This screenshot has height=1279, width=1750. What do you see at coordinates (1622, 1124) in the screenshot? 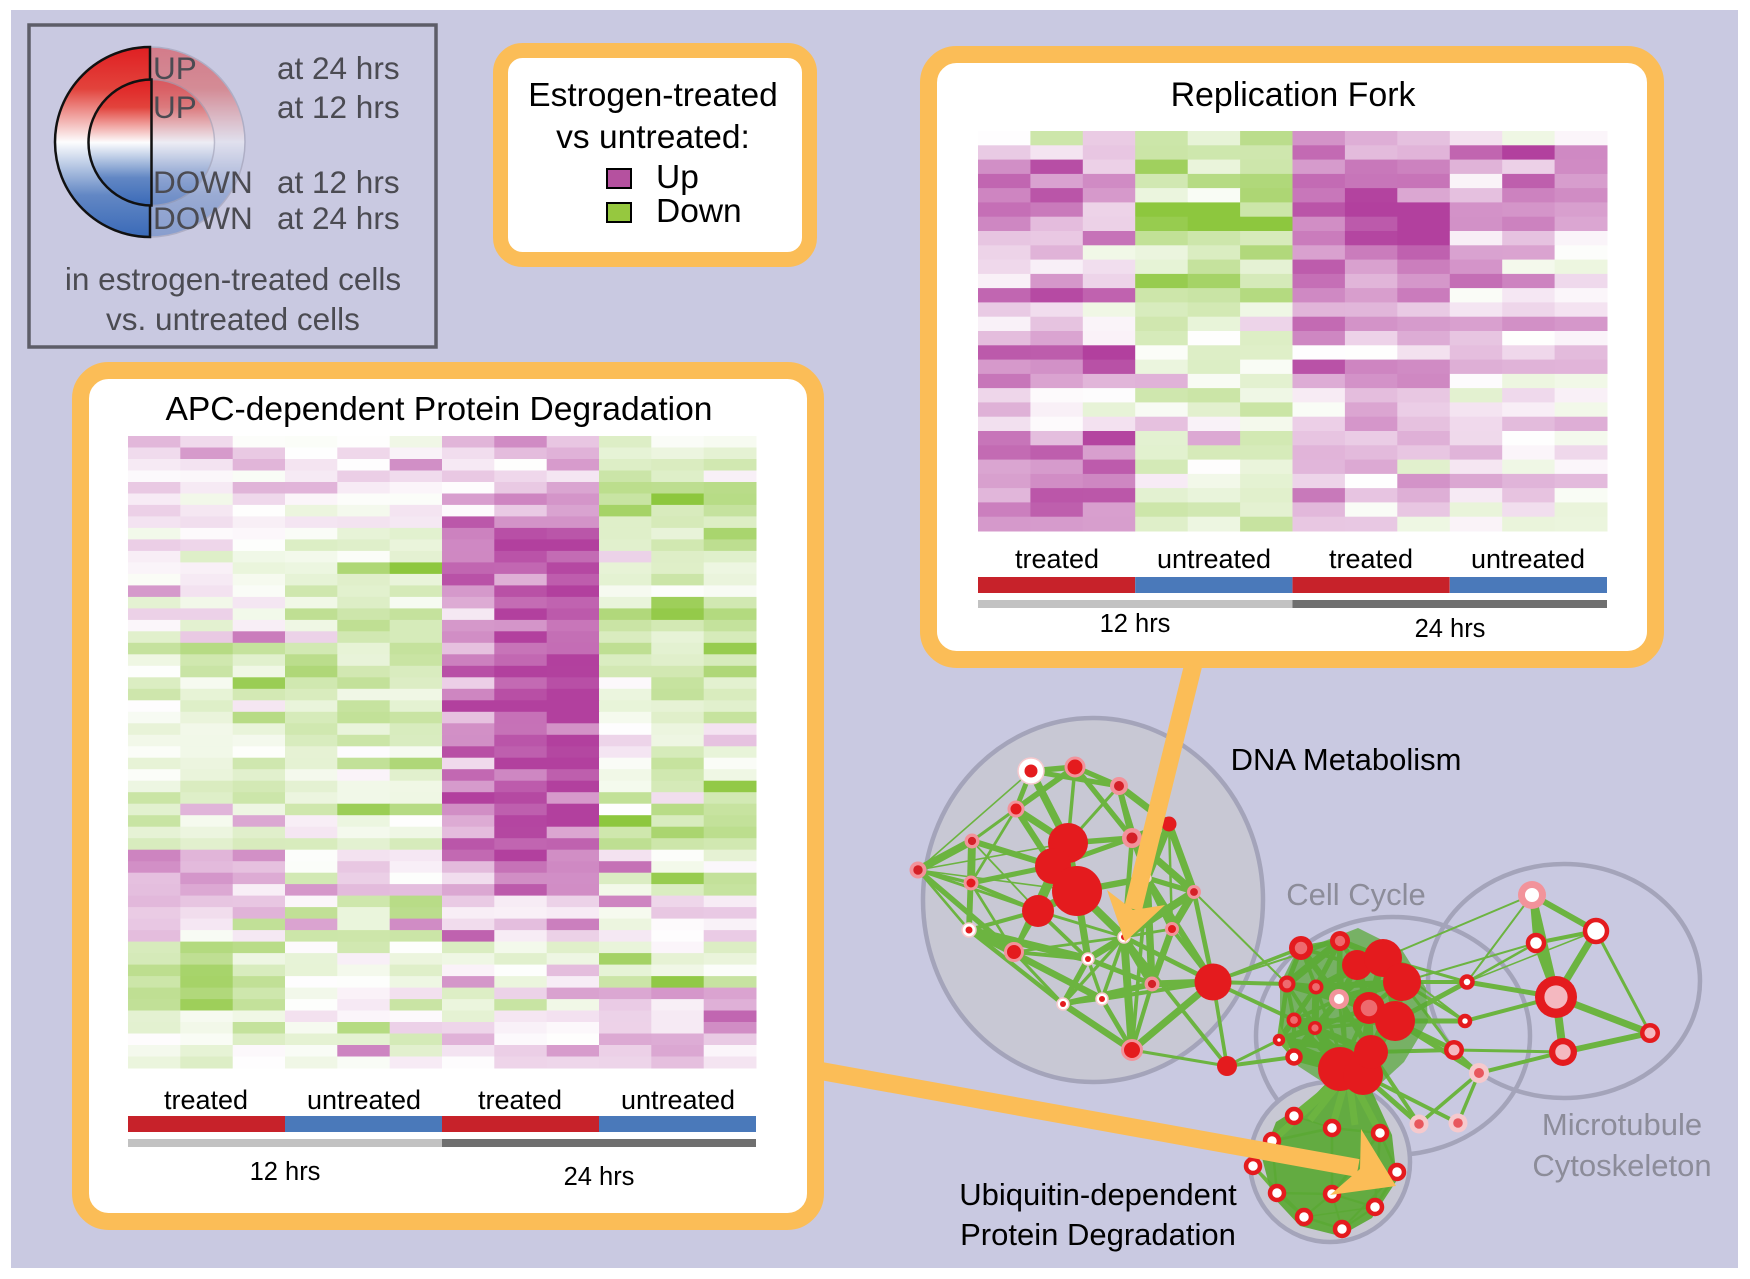
I see `svg-text: Microtubule` at bounding box center [1622, 1124].